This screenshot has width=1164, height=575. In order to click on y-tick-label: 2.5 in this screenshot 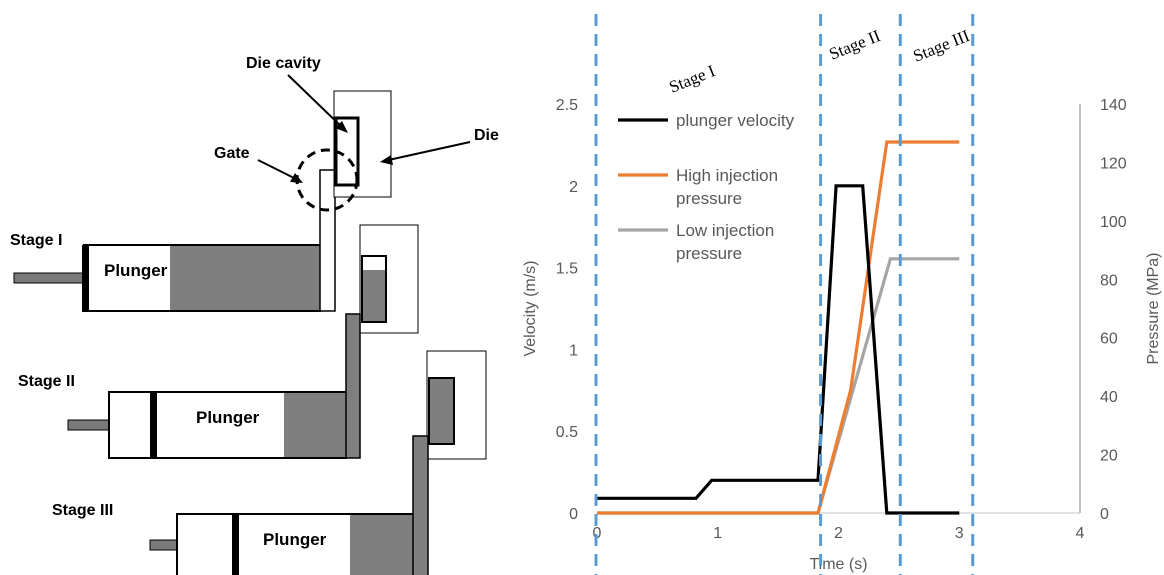, I will do `click(567, 105)`.